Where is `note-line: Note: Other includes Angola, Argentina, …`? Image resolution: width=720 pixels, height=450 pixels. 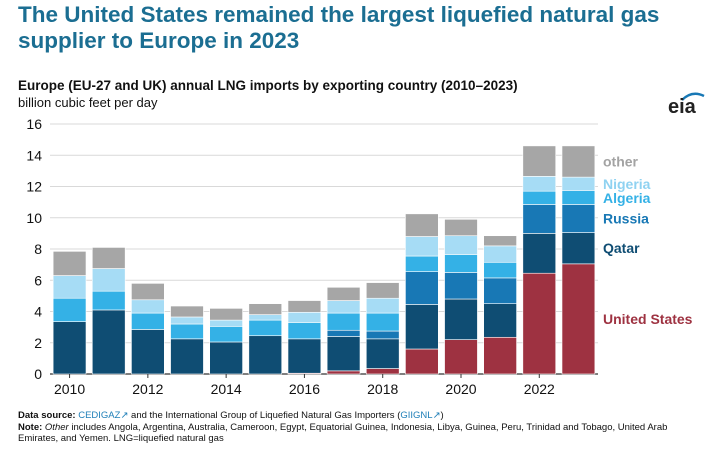
note-line: Note: Other includes Angola, Argentina, … is located at coordinates (363, 433).